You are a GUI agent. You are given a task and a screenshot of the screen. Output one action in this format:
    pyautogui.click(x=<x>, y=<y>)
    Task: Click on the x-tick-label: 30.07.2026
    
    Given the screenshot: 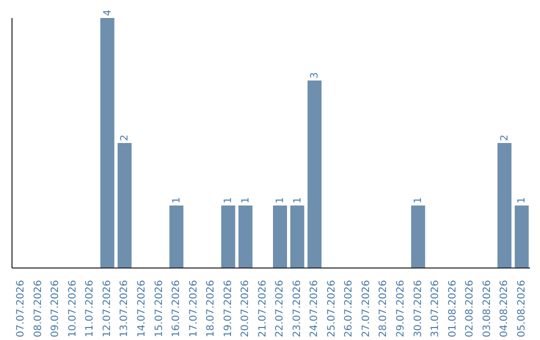 What is the action you would take?
    pyautogui.click(x=418, y=309)
    